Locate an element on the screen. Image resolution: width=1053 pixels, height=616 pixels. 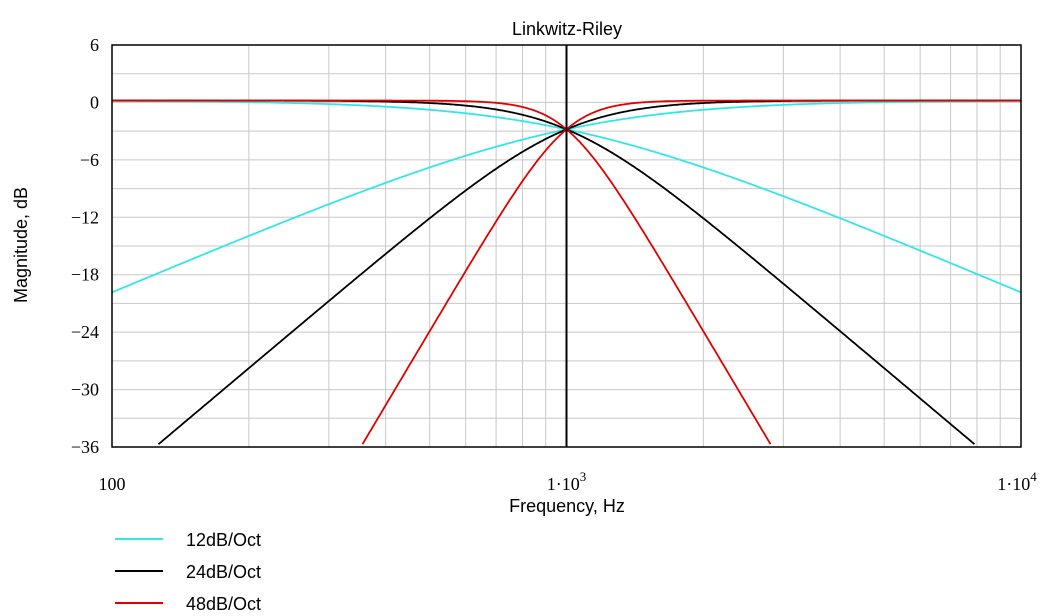
y-tick-label: −6 is located at coordinates (89, 160).